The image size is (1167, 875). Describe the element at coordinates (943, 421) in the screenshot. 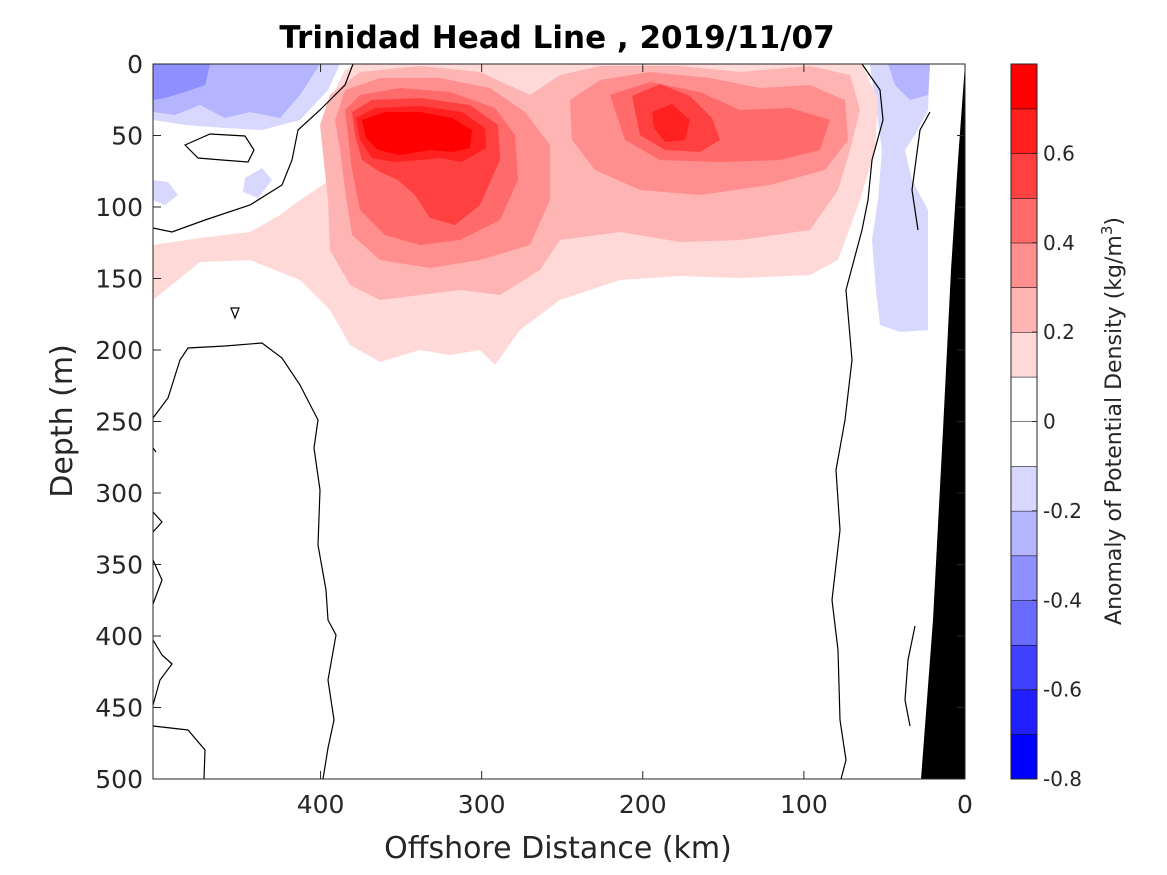

I see `bathymetry-wedge` at that location.